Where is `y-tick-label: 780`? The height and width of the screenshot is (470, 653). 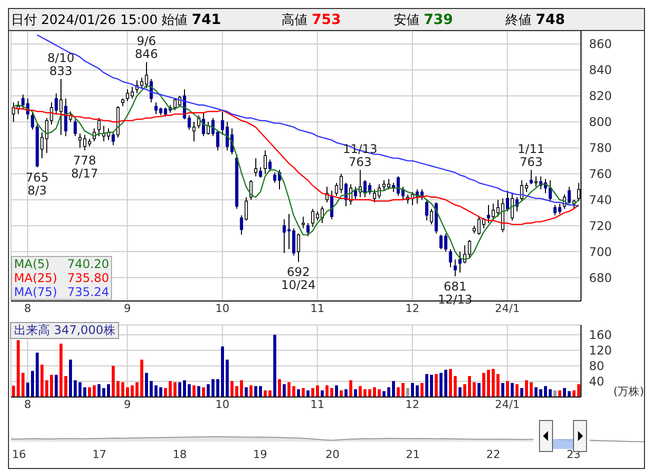
y-tick-label: 780 is located at coordinates (600, 148).